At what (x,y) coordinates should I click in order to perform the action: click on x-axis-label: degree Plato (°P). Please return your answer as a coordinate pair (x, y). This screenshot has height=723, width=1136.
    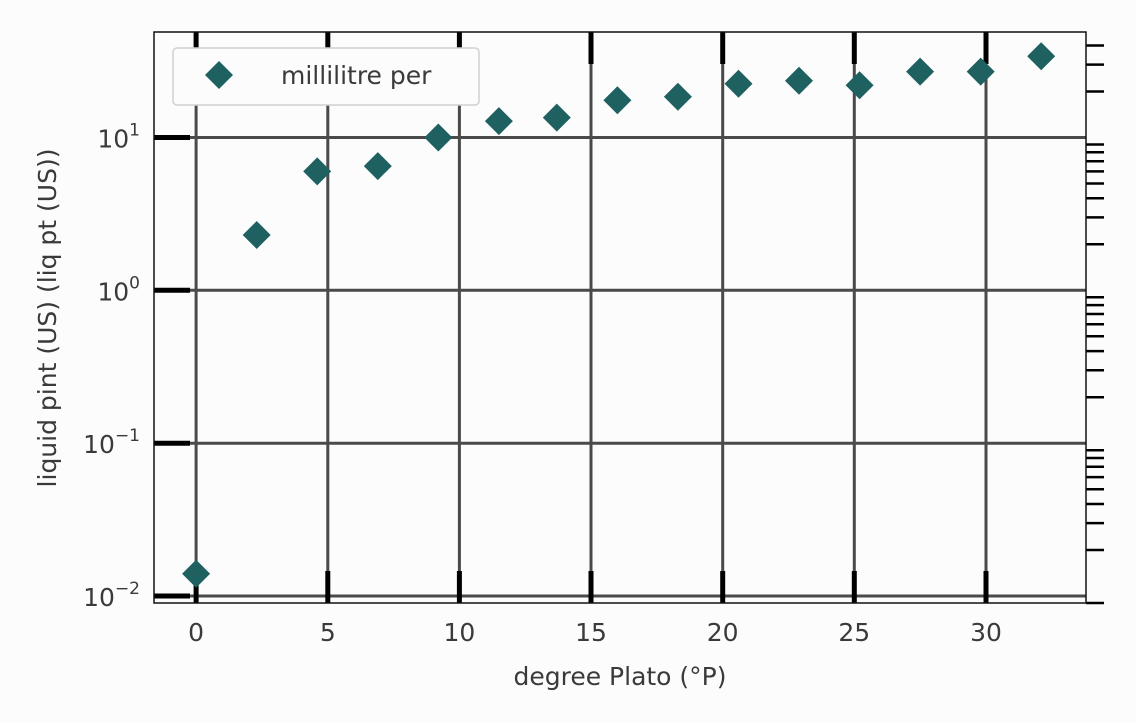
    Looking at the image, I should click on (619, 676).